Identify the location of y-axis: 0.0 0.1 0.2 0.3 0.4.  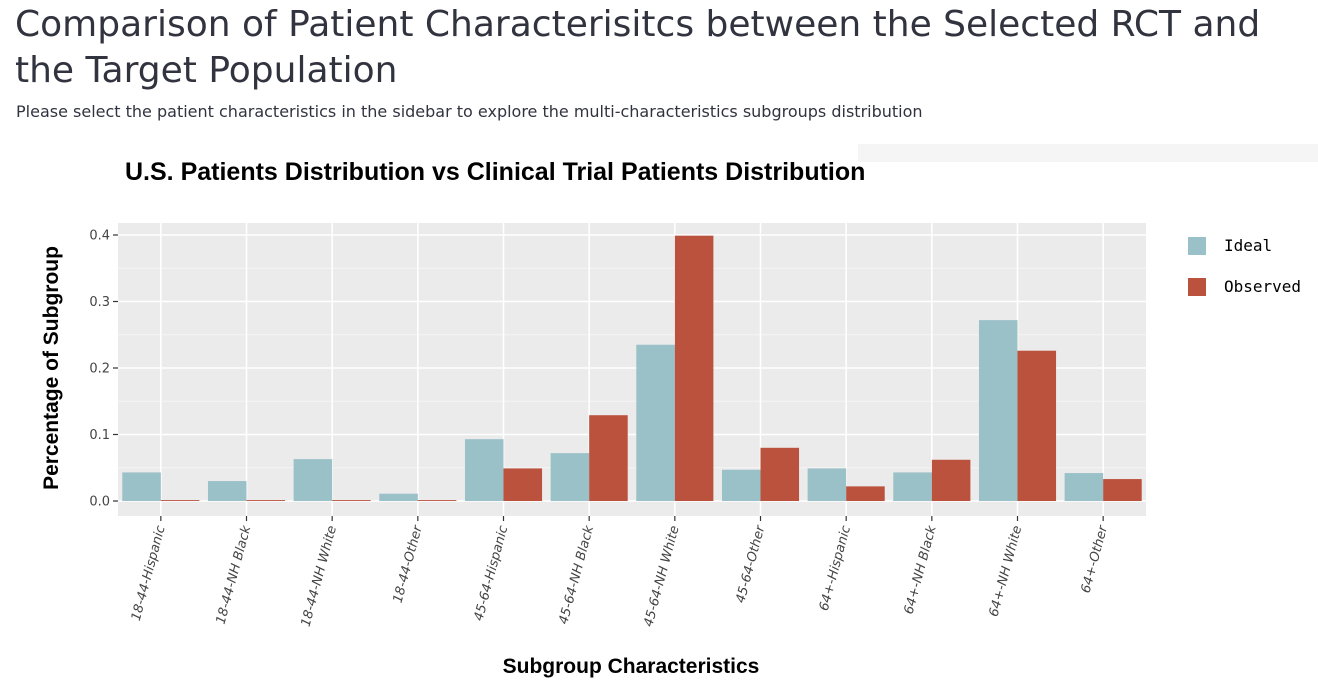
(103, 369).